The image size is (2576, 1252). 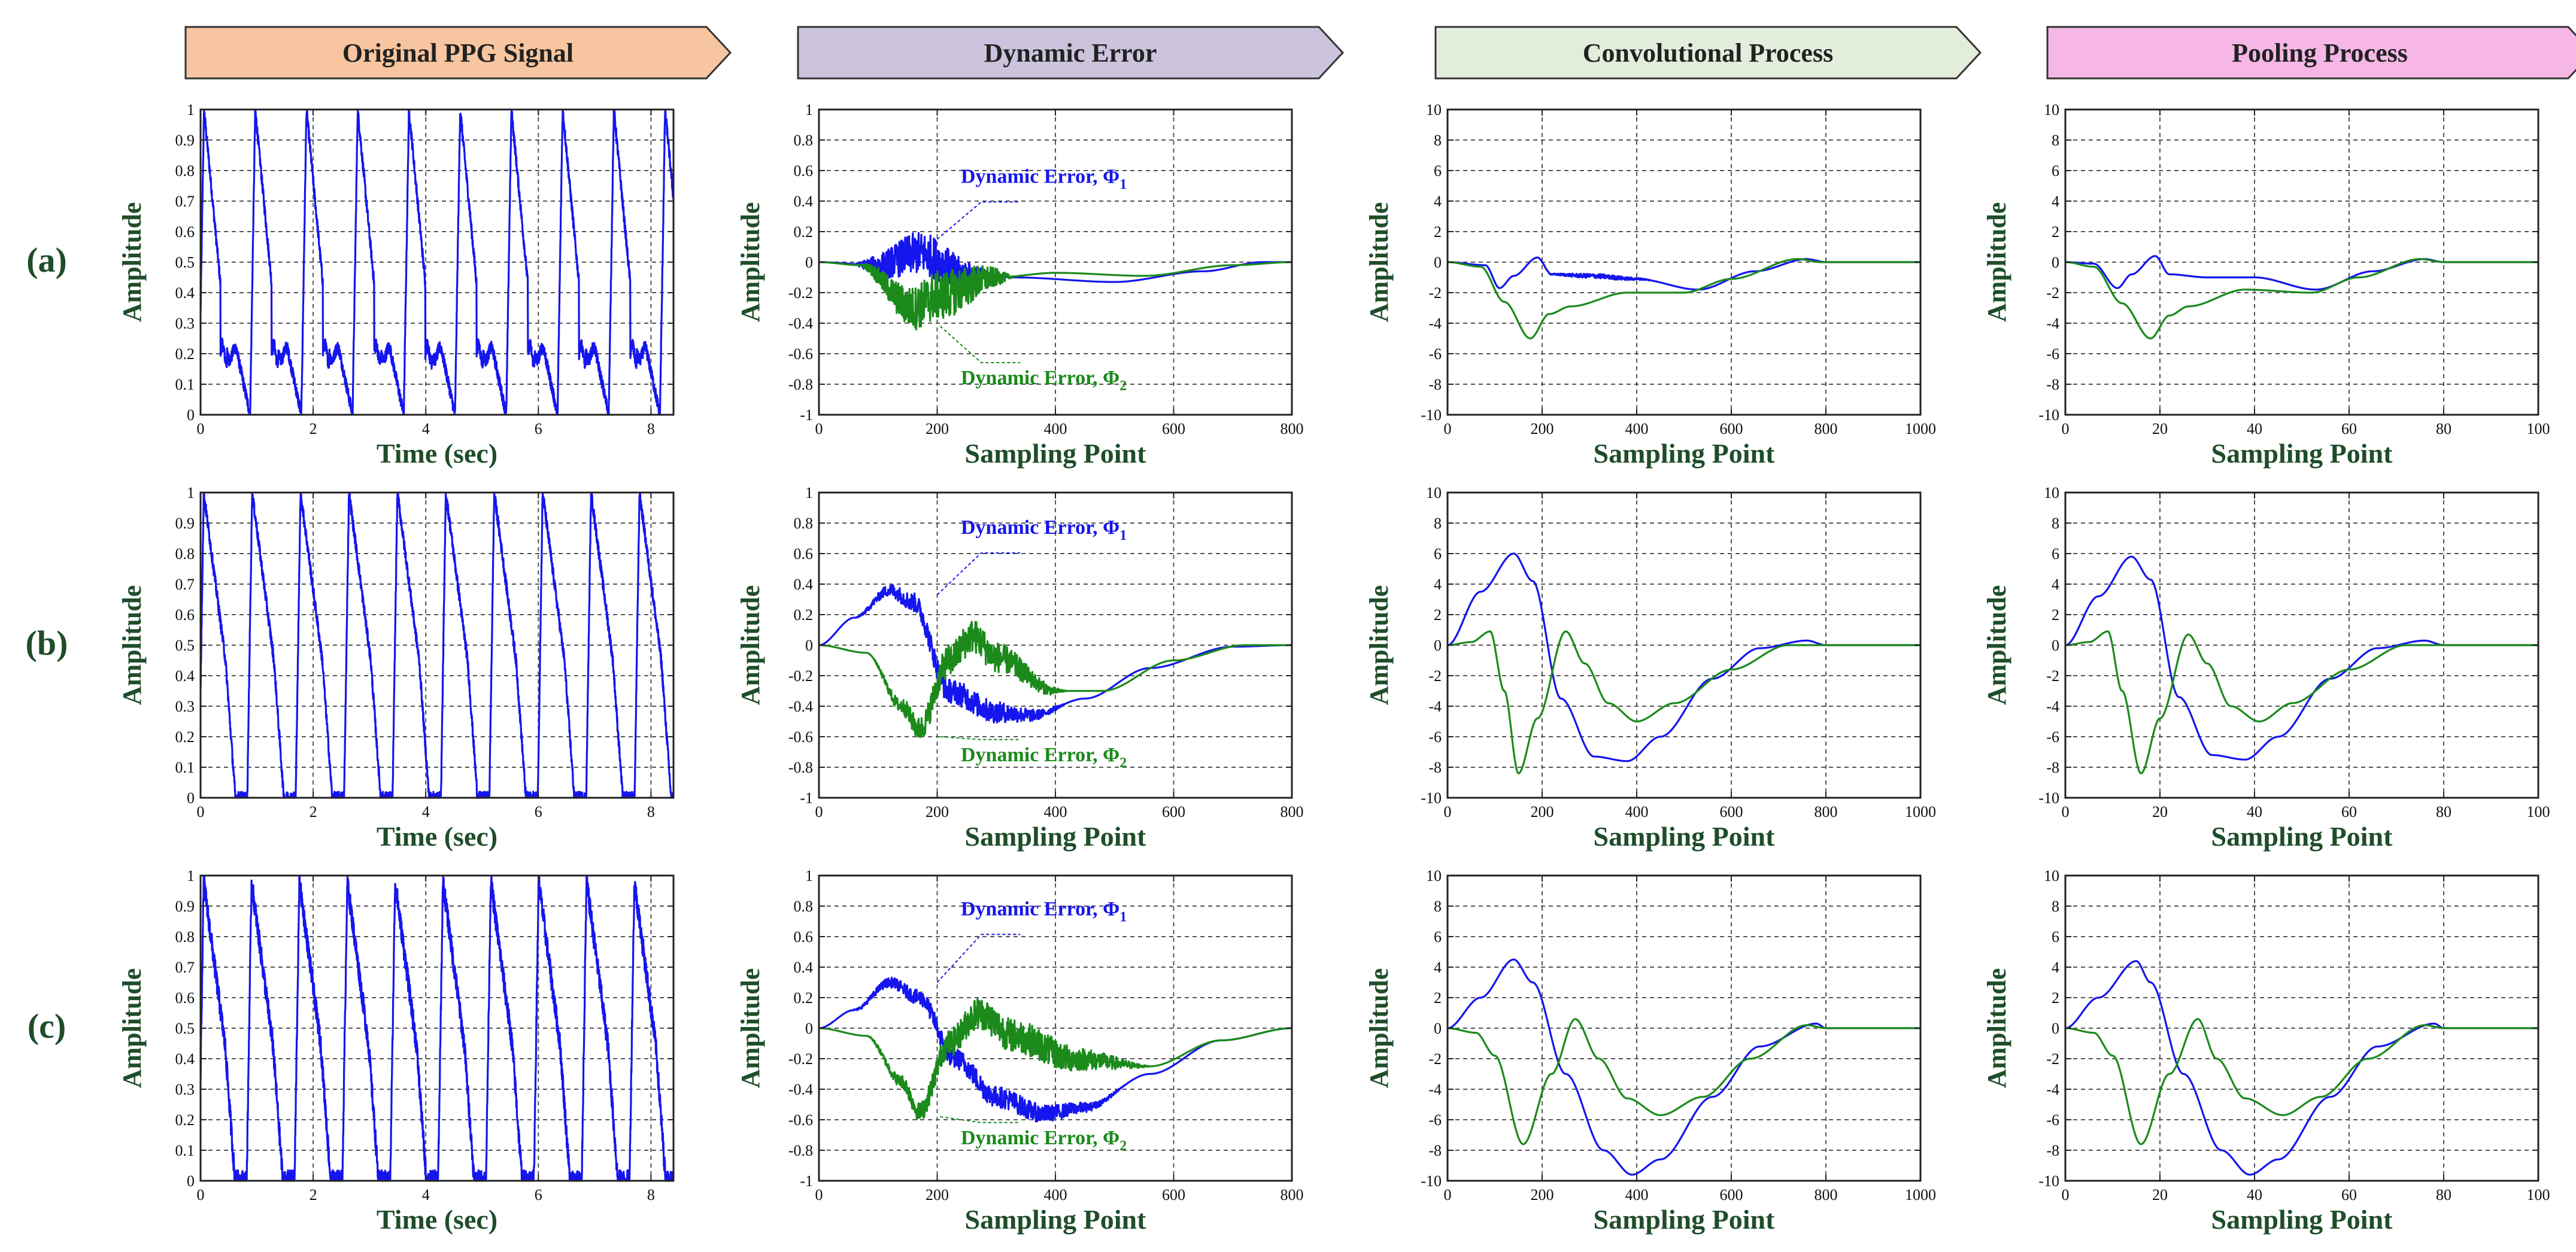 What do you see at coordinates (47, 1026) in the screenshot?
I see `row-label: (c)` at bounding box center [47, 1026].